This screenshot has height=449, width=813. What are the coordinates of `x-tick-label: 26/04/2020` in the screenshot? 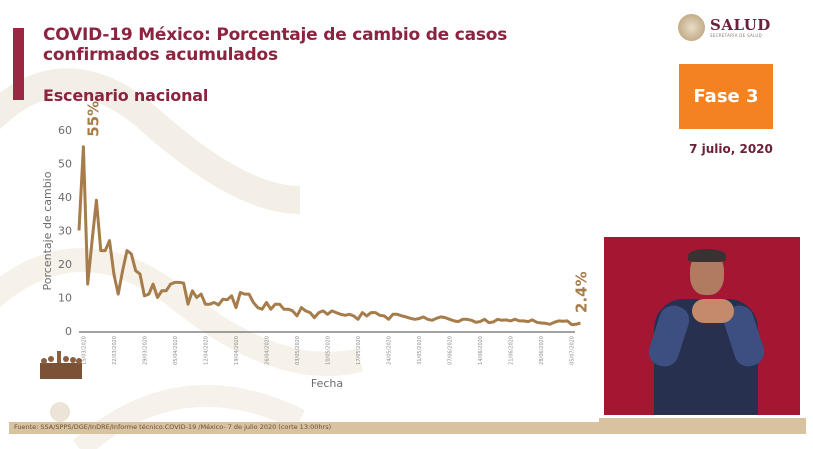 It's located at (267, 350).